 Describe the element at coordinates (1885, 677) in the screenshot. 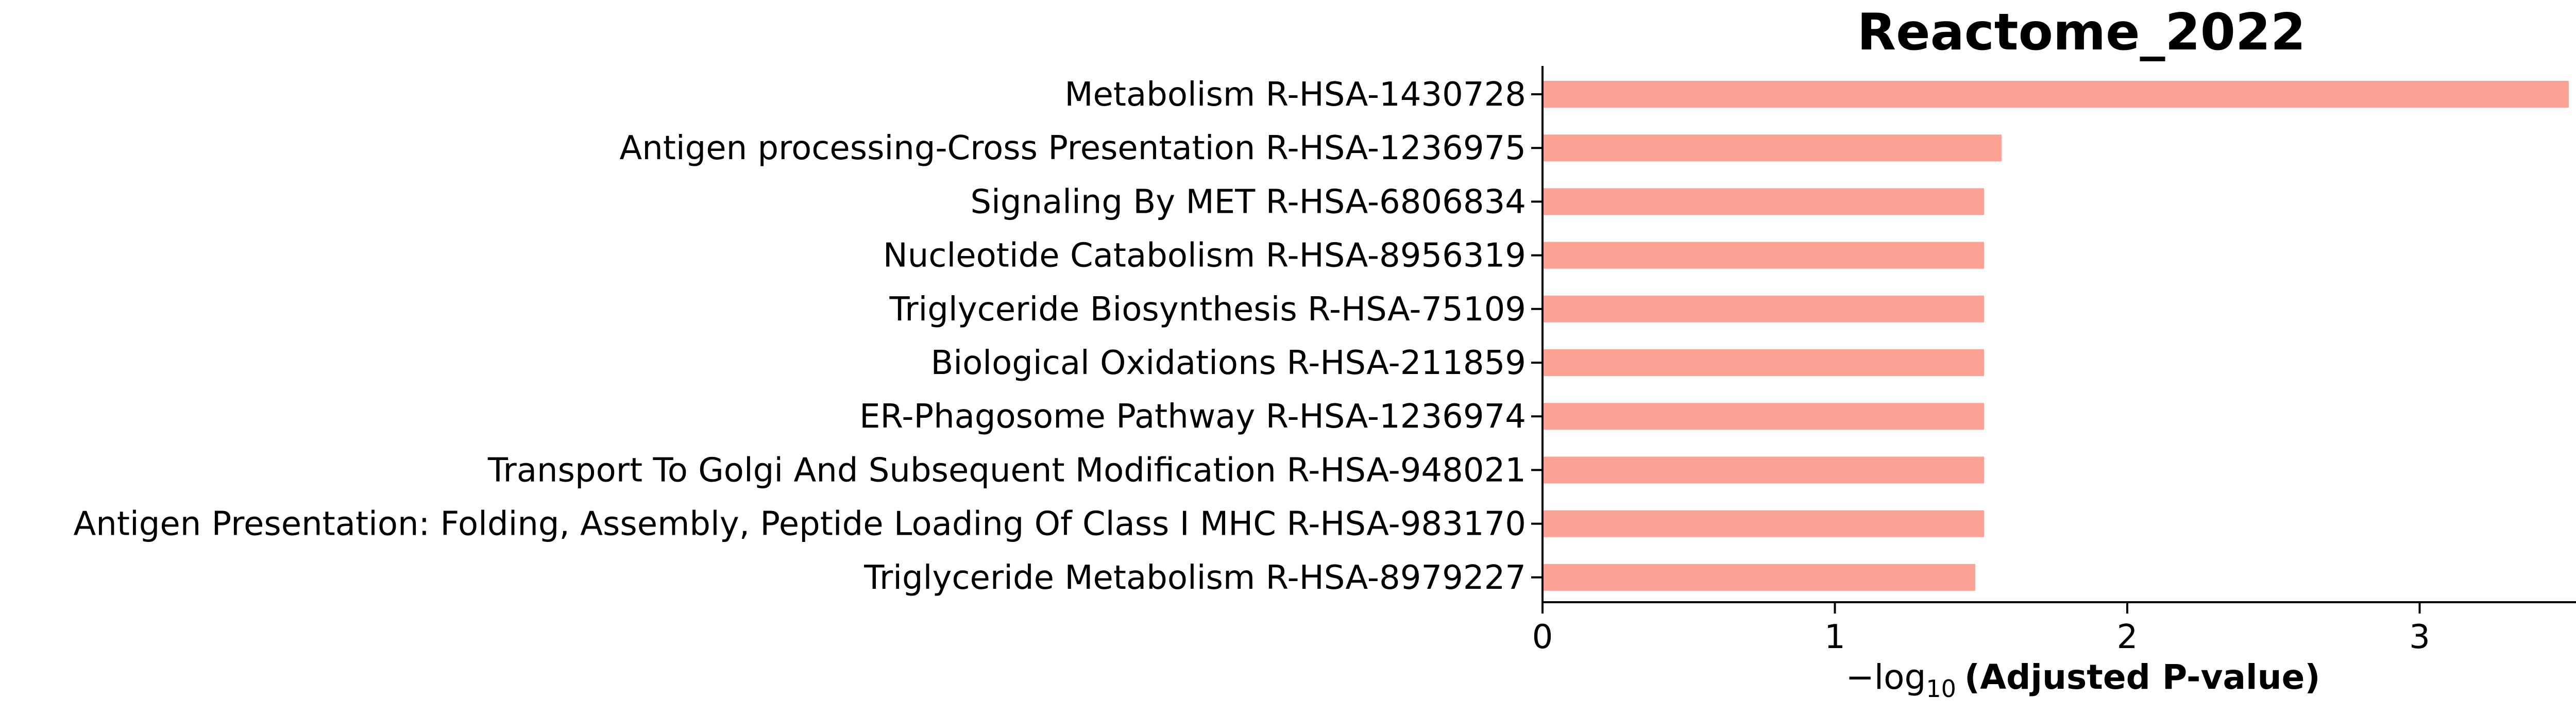

I see `x-axis-label-prefix: −log` at that location.